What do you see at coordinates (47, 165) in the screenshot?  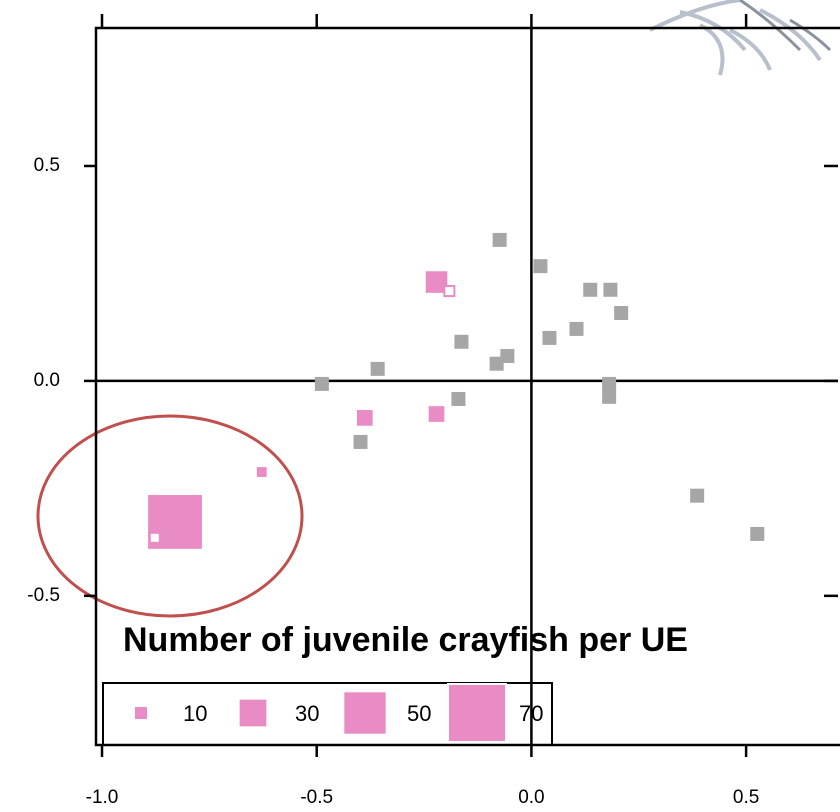 I see `y-tick-label: 0.5` at bounding box center [47, 165].